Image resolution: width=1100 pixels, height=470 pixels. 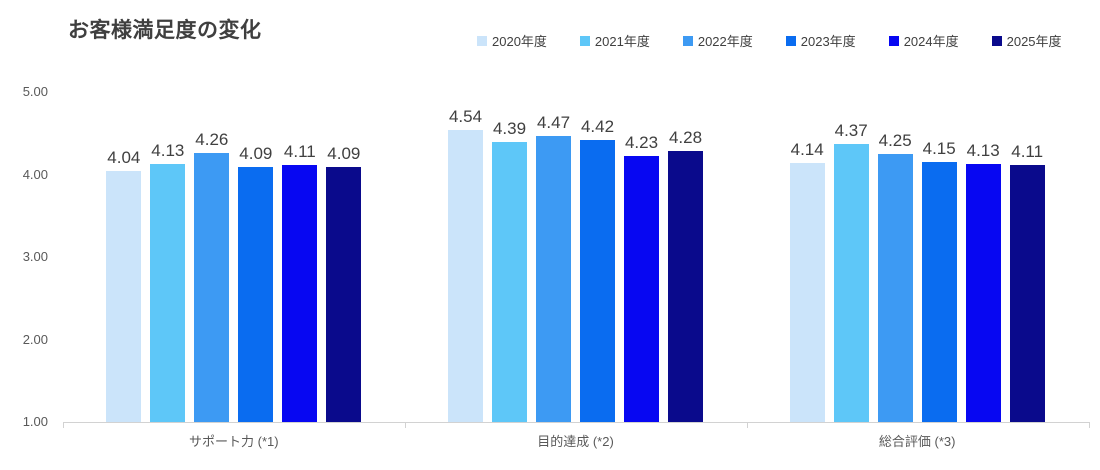 I want to click on legend-item-2023年度: 2023年度, so click(x=820, y=40).